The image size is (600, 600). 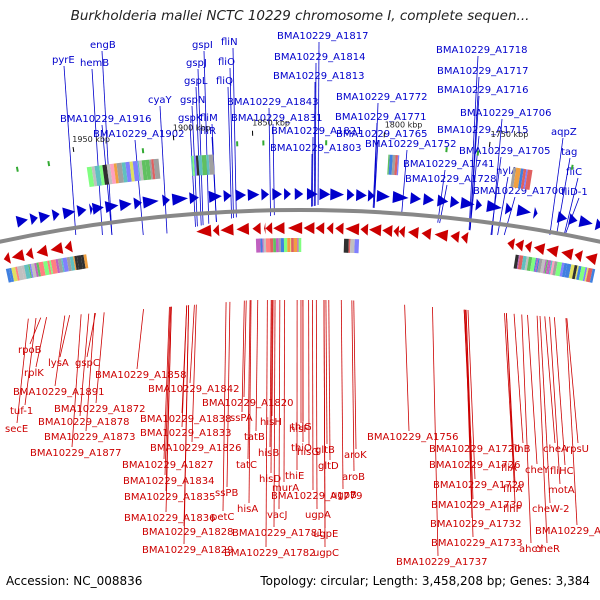 What do you see at coordinates (209, 118) in the screenshot?
I see `gene-label-forward: fliM` at bounding box center [209, 118].